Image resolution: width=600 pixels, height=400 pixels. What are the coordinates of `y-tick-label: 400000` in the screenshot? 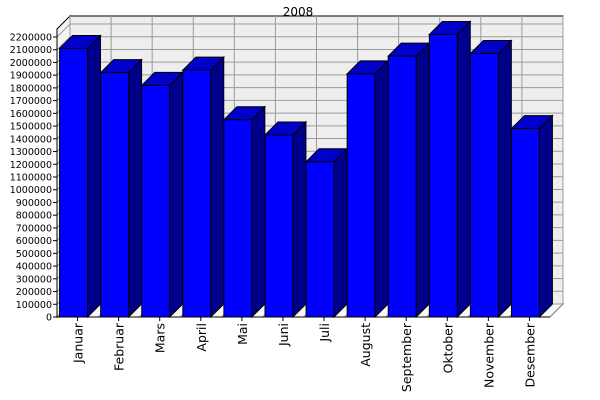 It's located at (34, 267).